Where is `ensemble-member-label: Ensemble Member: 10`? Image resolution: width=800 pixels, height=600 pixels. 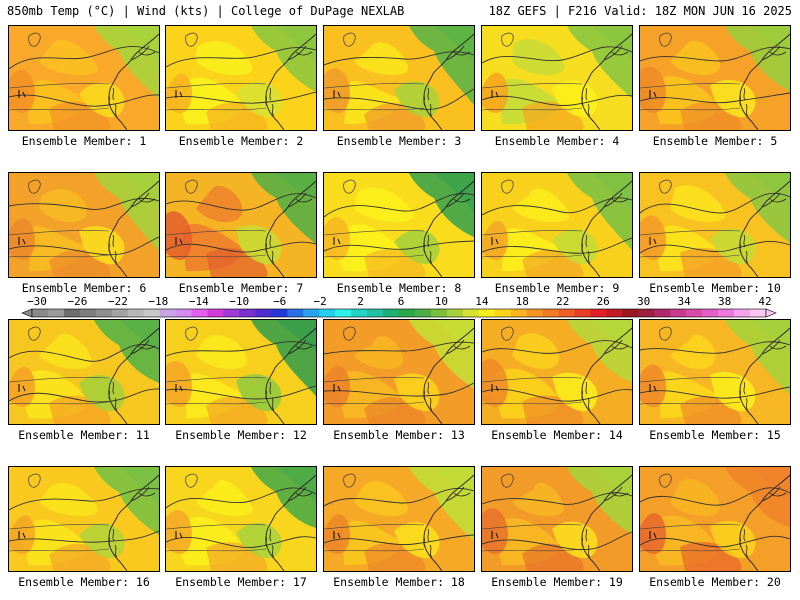
ensemble-member-label: Ensemble Member: 10 is located at coordinates (715, 288).